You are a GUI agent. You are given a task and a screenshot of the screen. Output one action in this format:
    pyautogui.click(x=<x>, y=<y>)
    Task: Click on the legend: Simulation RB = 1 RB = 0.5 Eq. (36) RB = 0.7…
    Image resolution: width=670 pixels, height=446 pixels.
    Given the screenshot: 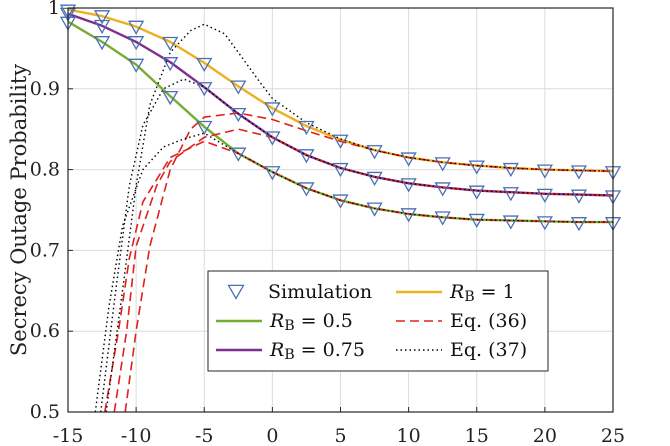 What is the action you would take?
    pyautogui.click(x=378, y=321)
    